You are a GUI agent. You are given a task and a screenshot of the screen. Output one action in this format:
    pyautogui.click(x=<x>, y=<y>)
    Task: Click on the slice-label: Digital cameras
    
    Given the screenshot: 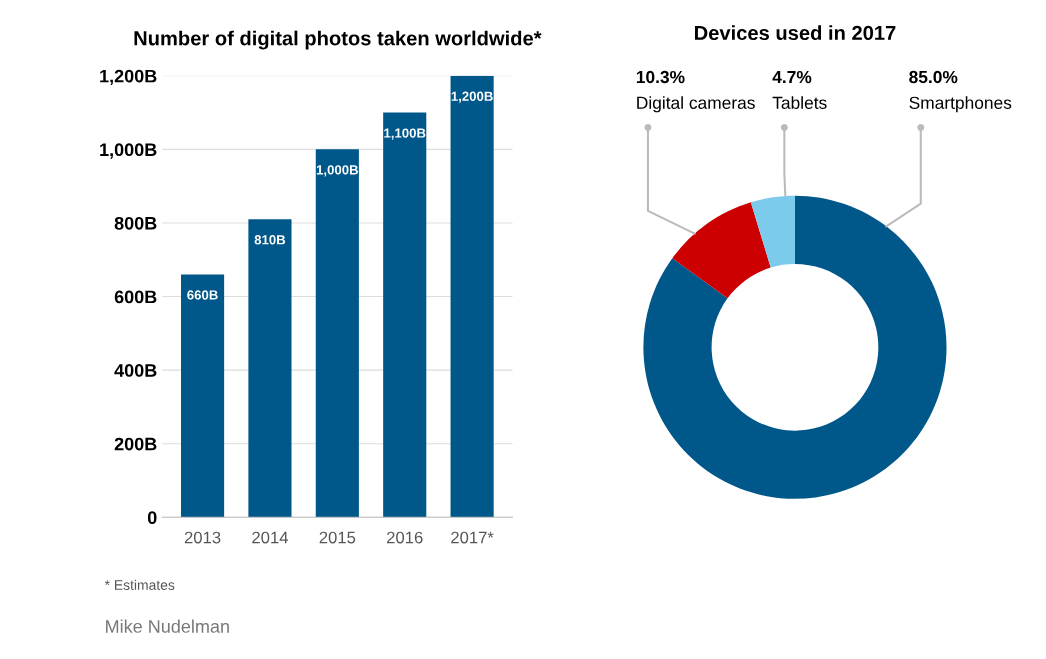 What is the action you would take?
    pyautogui.click(x=696, y=104)
    